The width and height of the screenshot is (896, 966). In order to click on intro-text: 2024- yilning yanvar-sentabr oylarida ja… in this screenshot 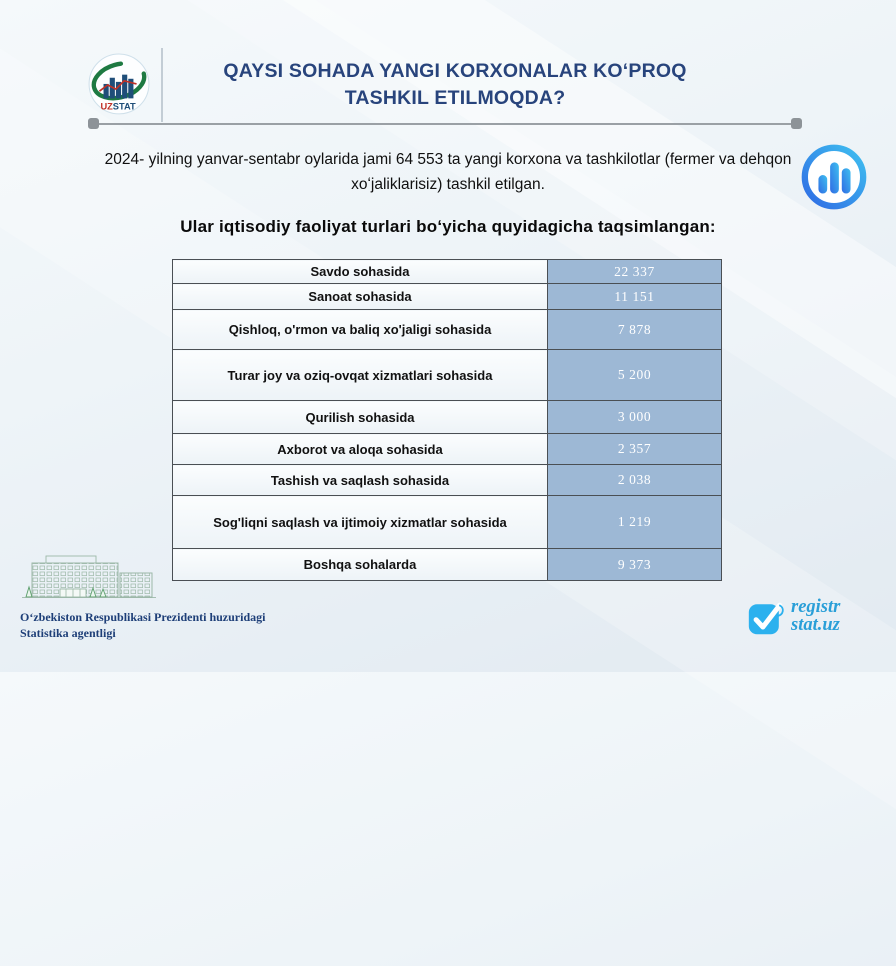, I will do `click(448, 172)`.